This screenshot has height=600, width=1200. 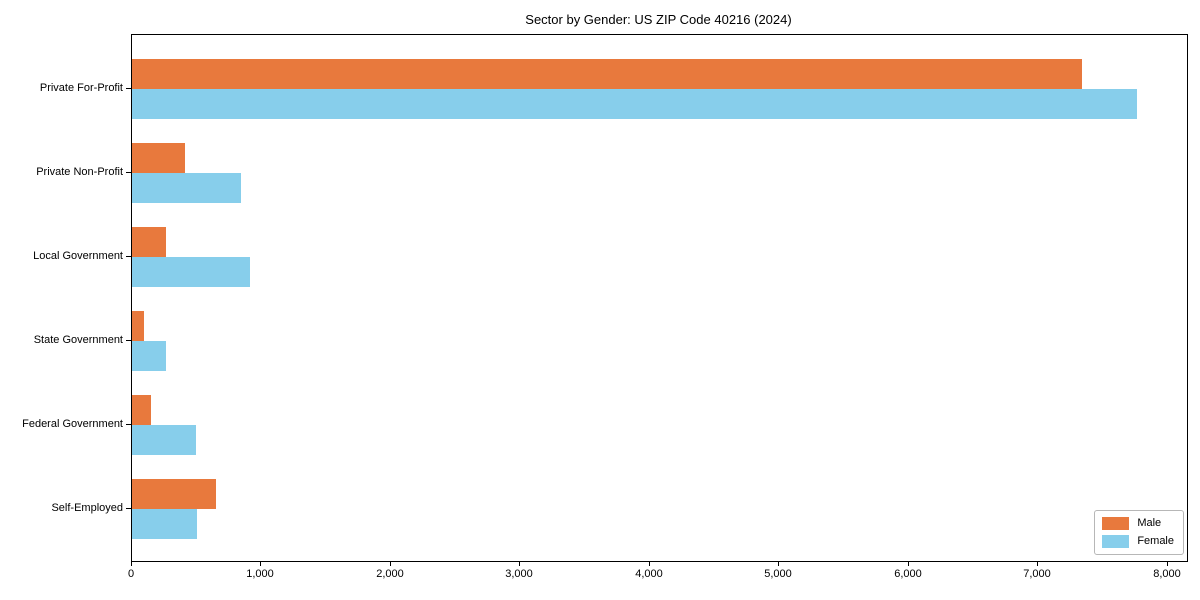 What do you see at coordinates (79, 172) in the screenshot?
I see `y-tick-label-private-non-profit: Private Non-Profit` at bounding box center [79, 172].